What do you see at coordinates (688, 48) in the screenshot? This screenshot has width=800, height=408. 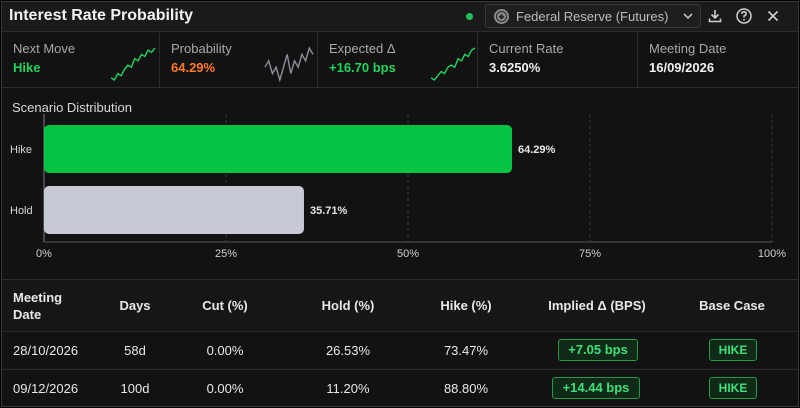 I see `stat-label: Meeting Date` at bounding box center [688, 48].